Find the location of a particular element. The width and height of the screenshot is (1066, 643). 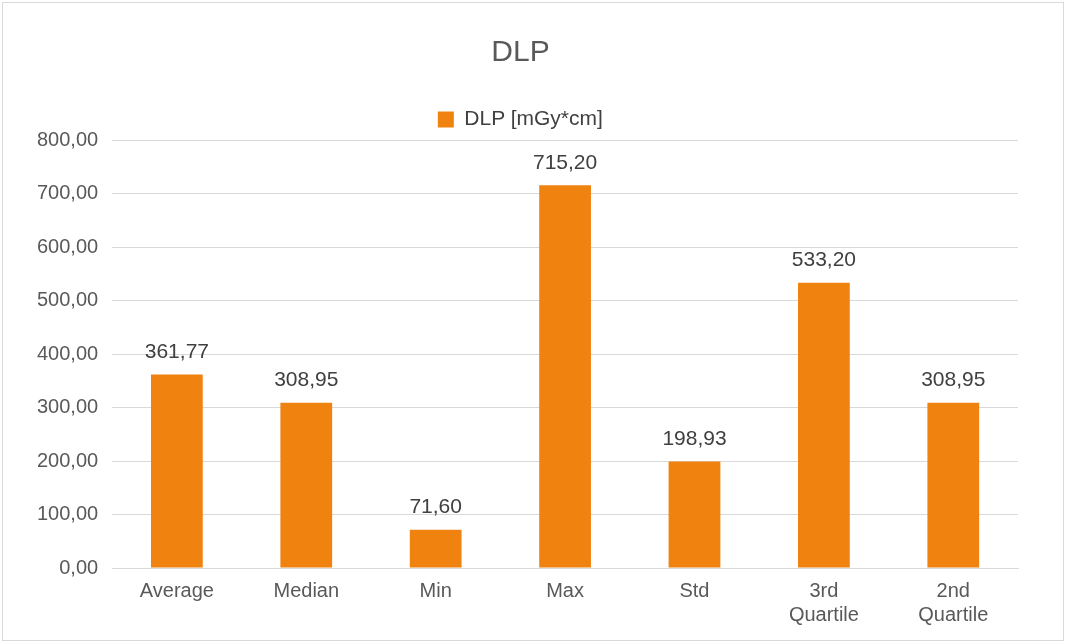

x-tick-label: Max is located at coordinates (565, 589).